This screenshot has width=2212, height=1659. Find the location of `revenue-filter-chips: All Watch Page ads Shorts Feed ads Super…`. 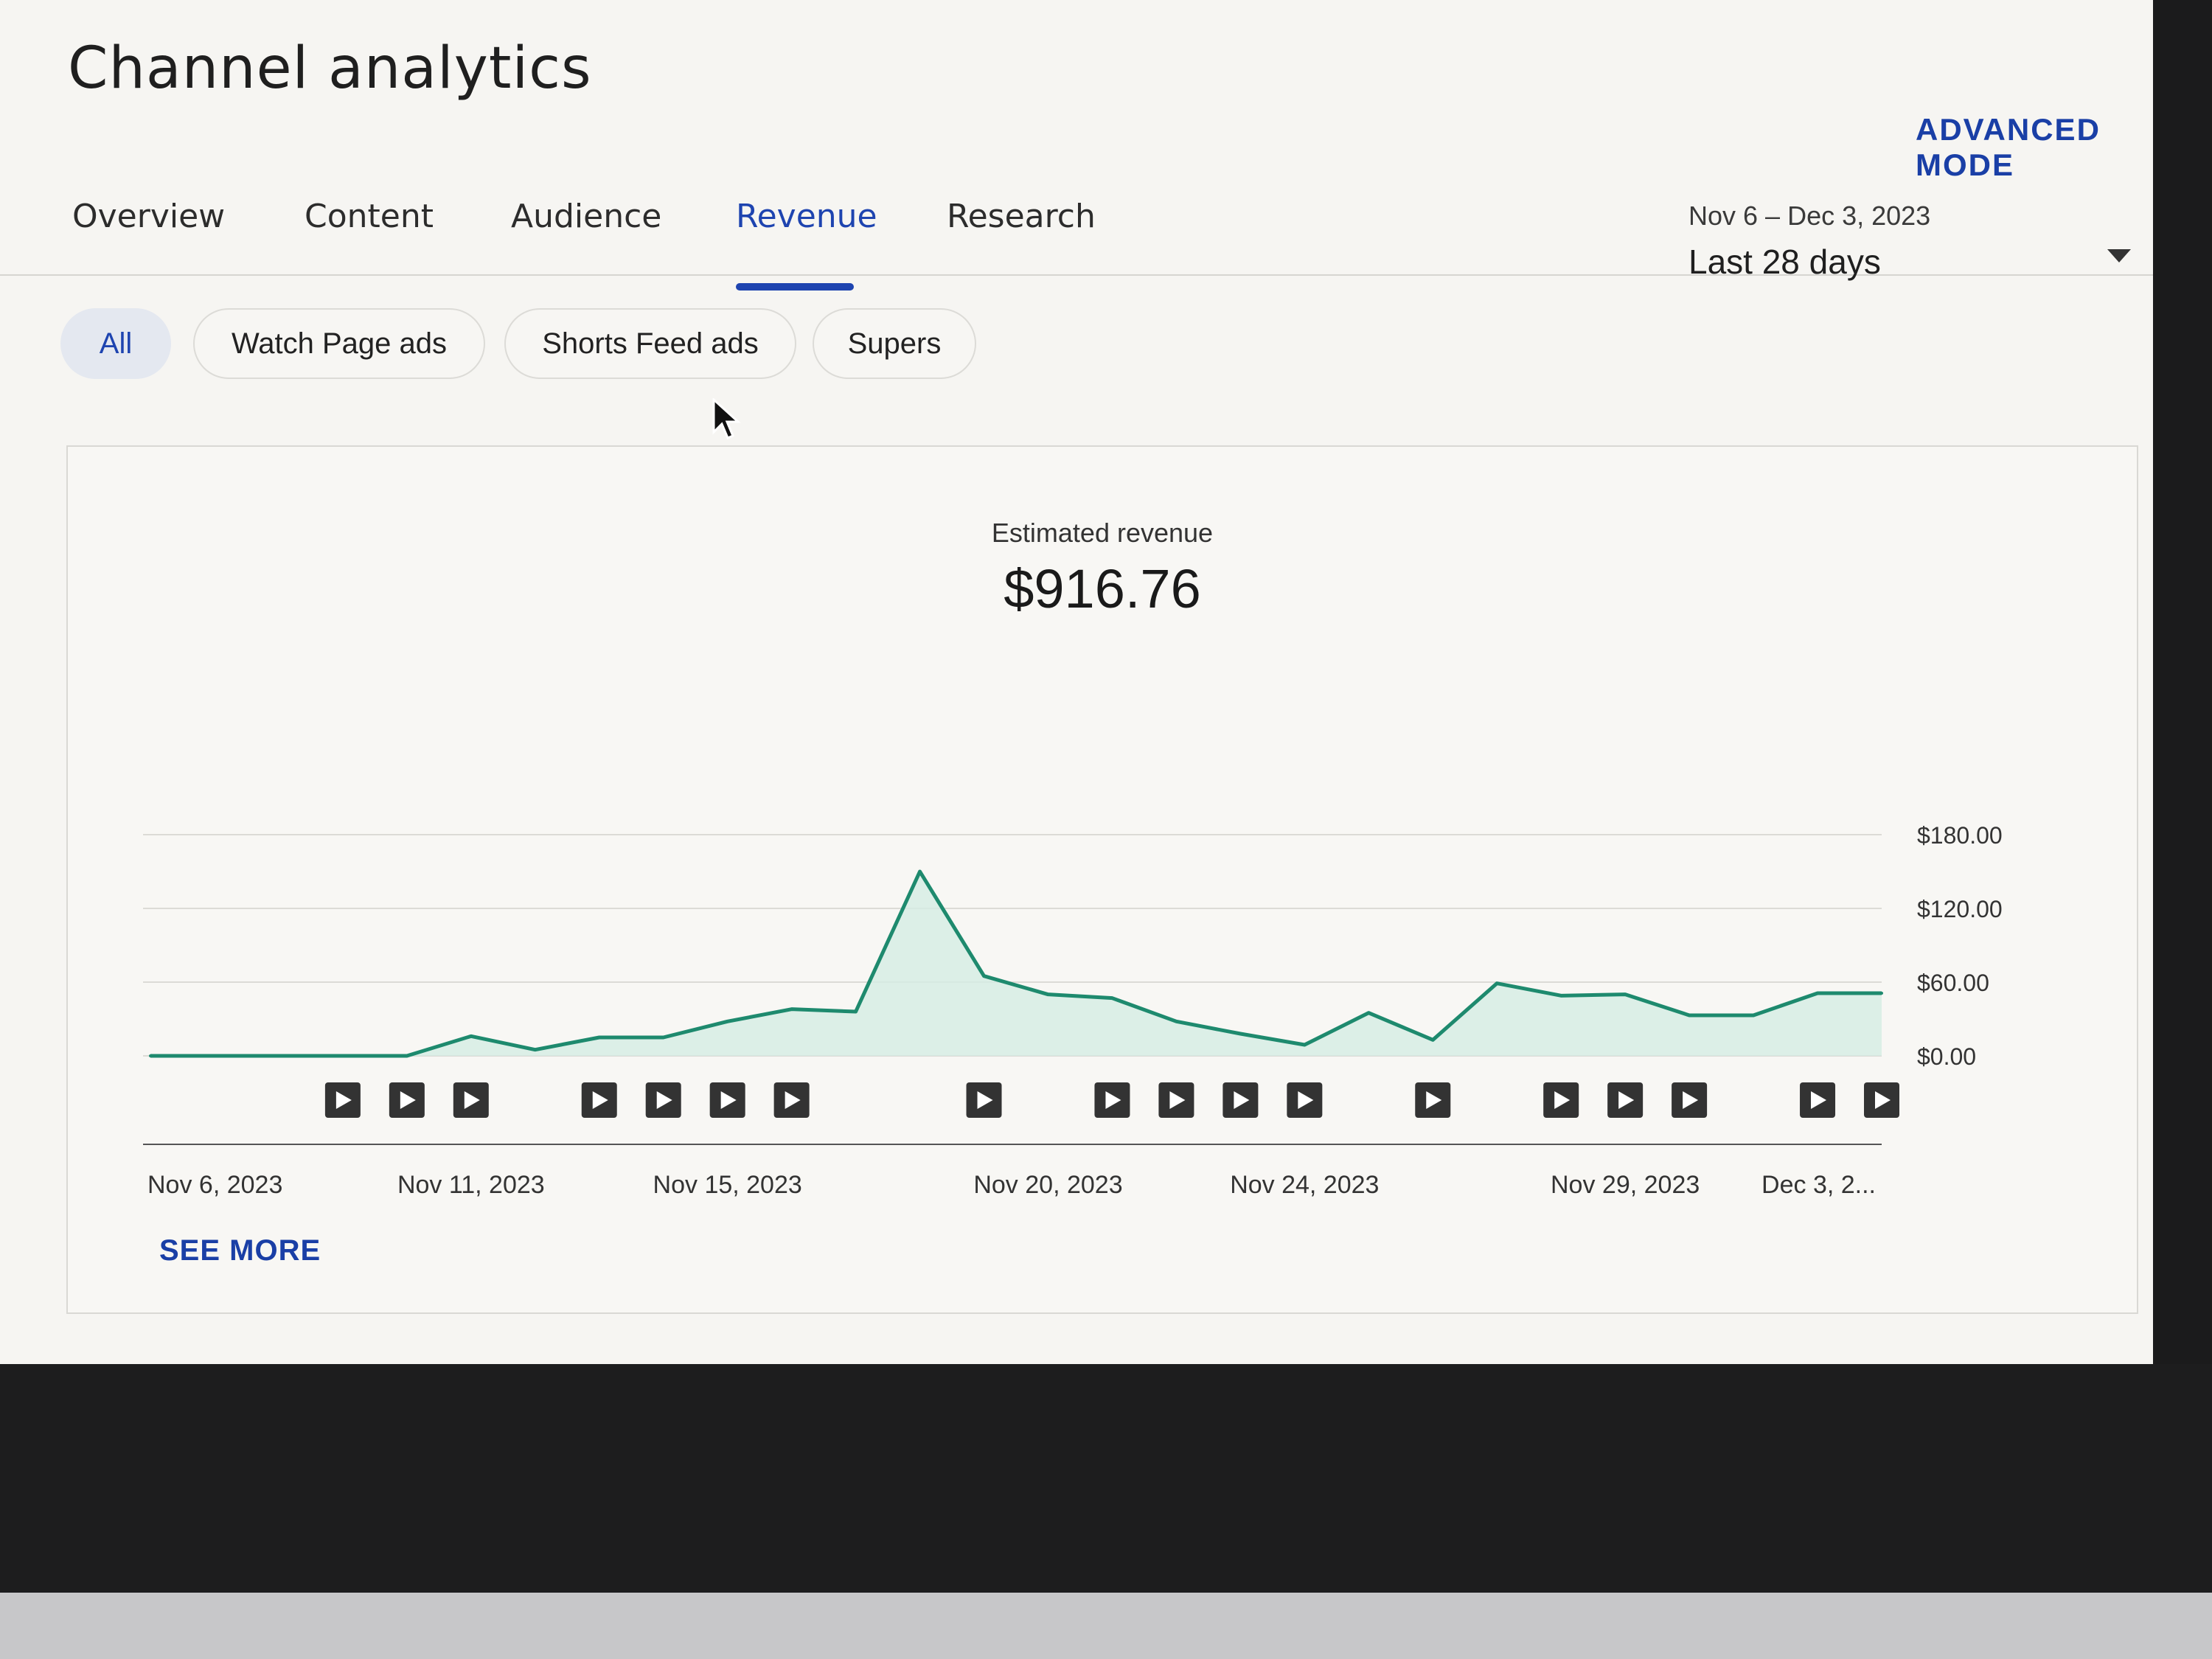

revenue-filter-chips: All Watch Page ads Shorts Feed ads Super… is located at coordinates (576, 352).